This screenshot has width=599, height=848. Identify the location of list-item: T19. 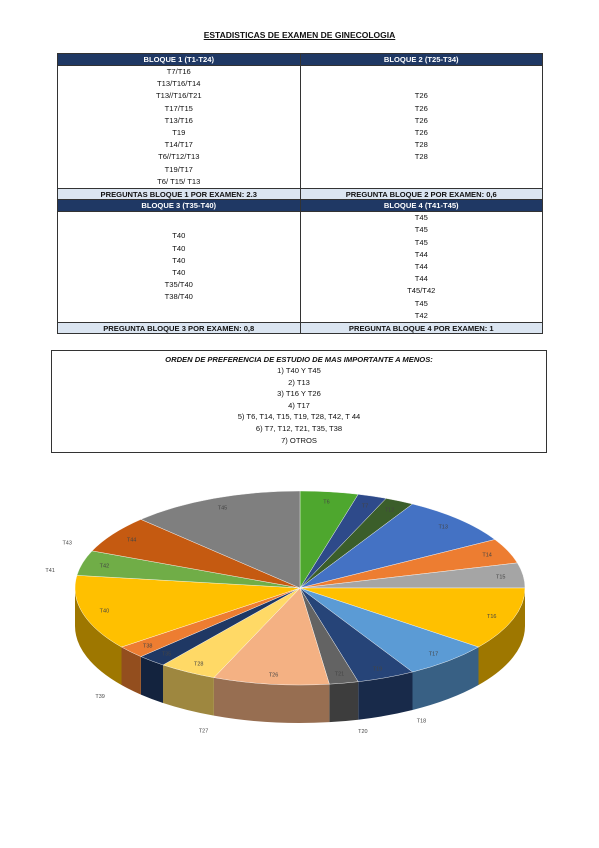
(179, 133).